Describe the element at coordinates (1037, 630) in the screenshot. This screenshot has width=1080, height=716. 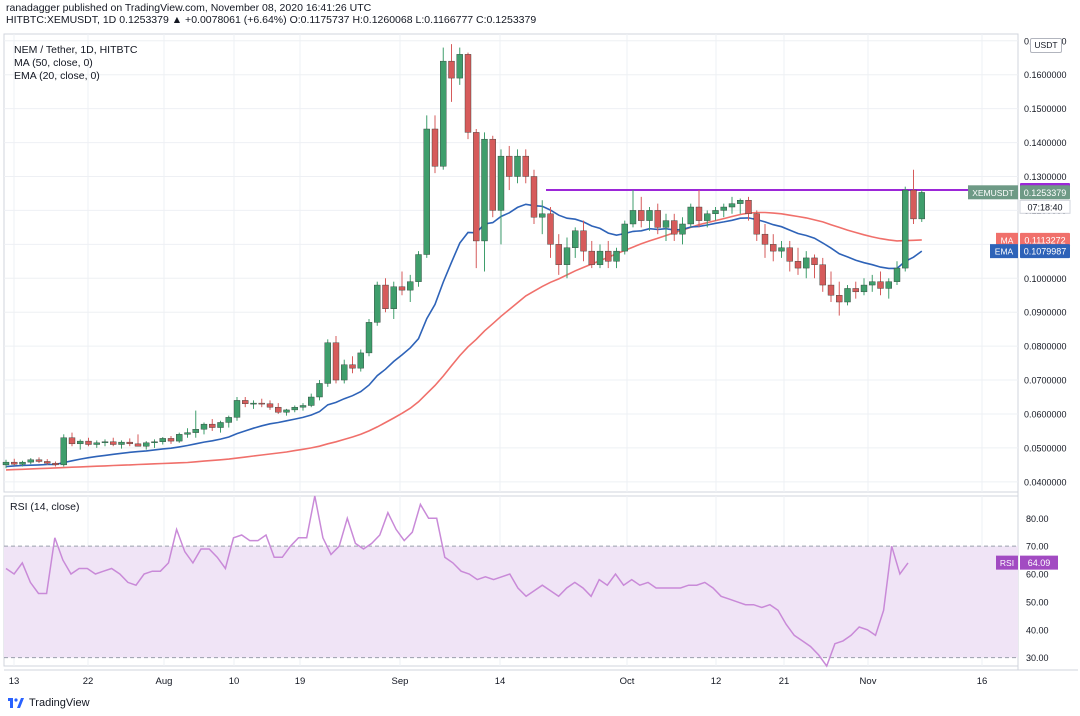
I see `rsi-tick-label: 40.00` at that location.